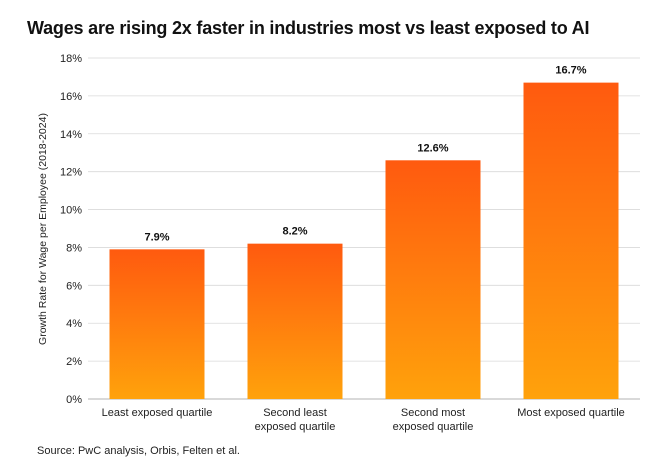  Describe the element at coordinates (156, 237) in the screenshot. I see `data-label: 7.9%` at that location.